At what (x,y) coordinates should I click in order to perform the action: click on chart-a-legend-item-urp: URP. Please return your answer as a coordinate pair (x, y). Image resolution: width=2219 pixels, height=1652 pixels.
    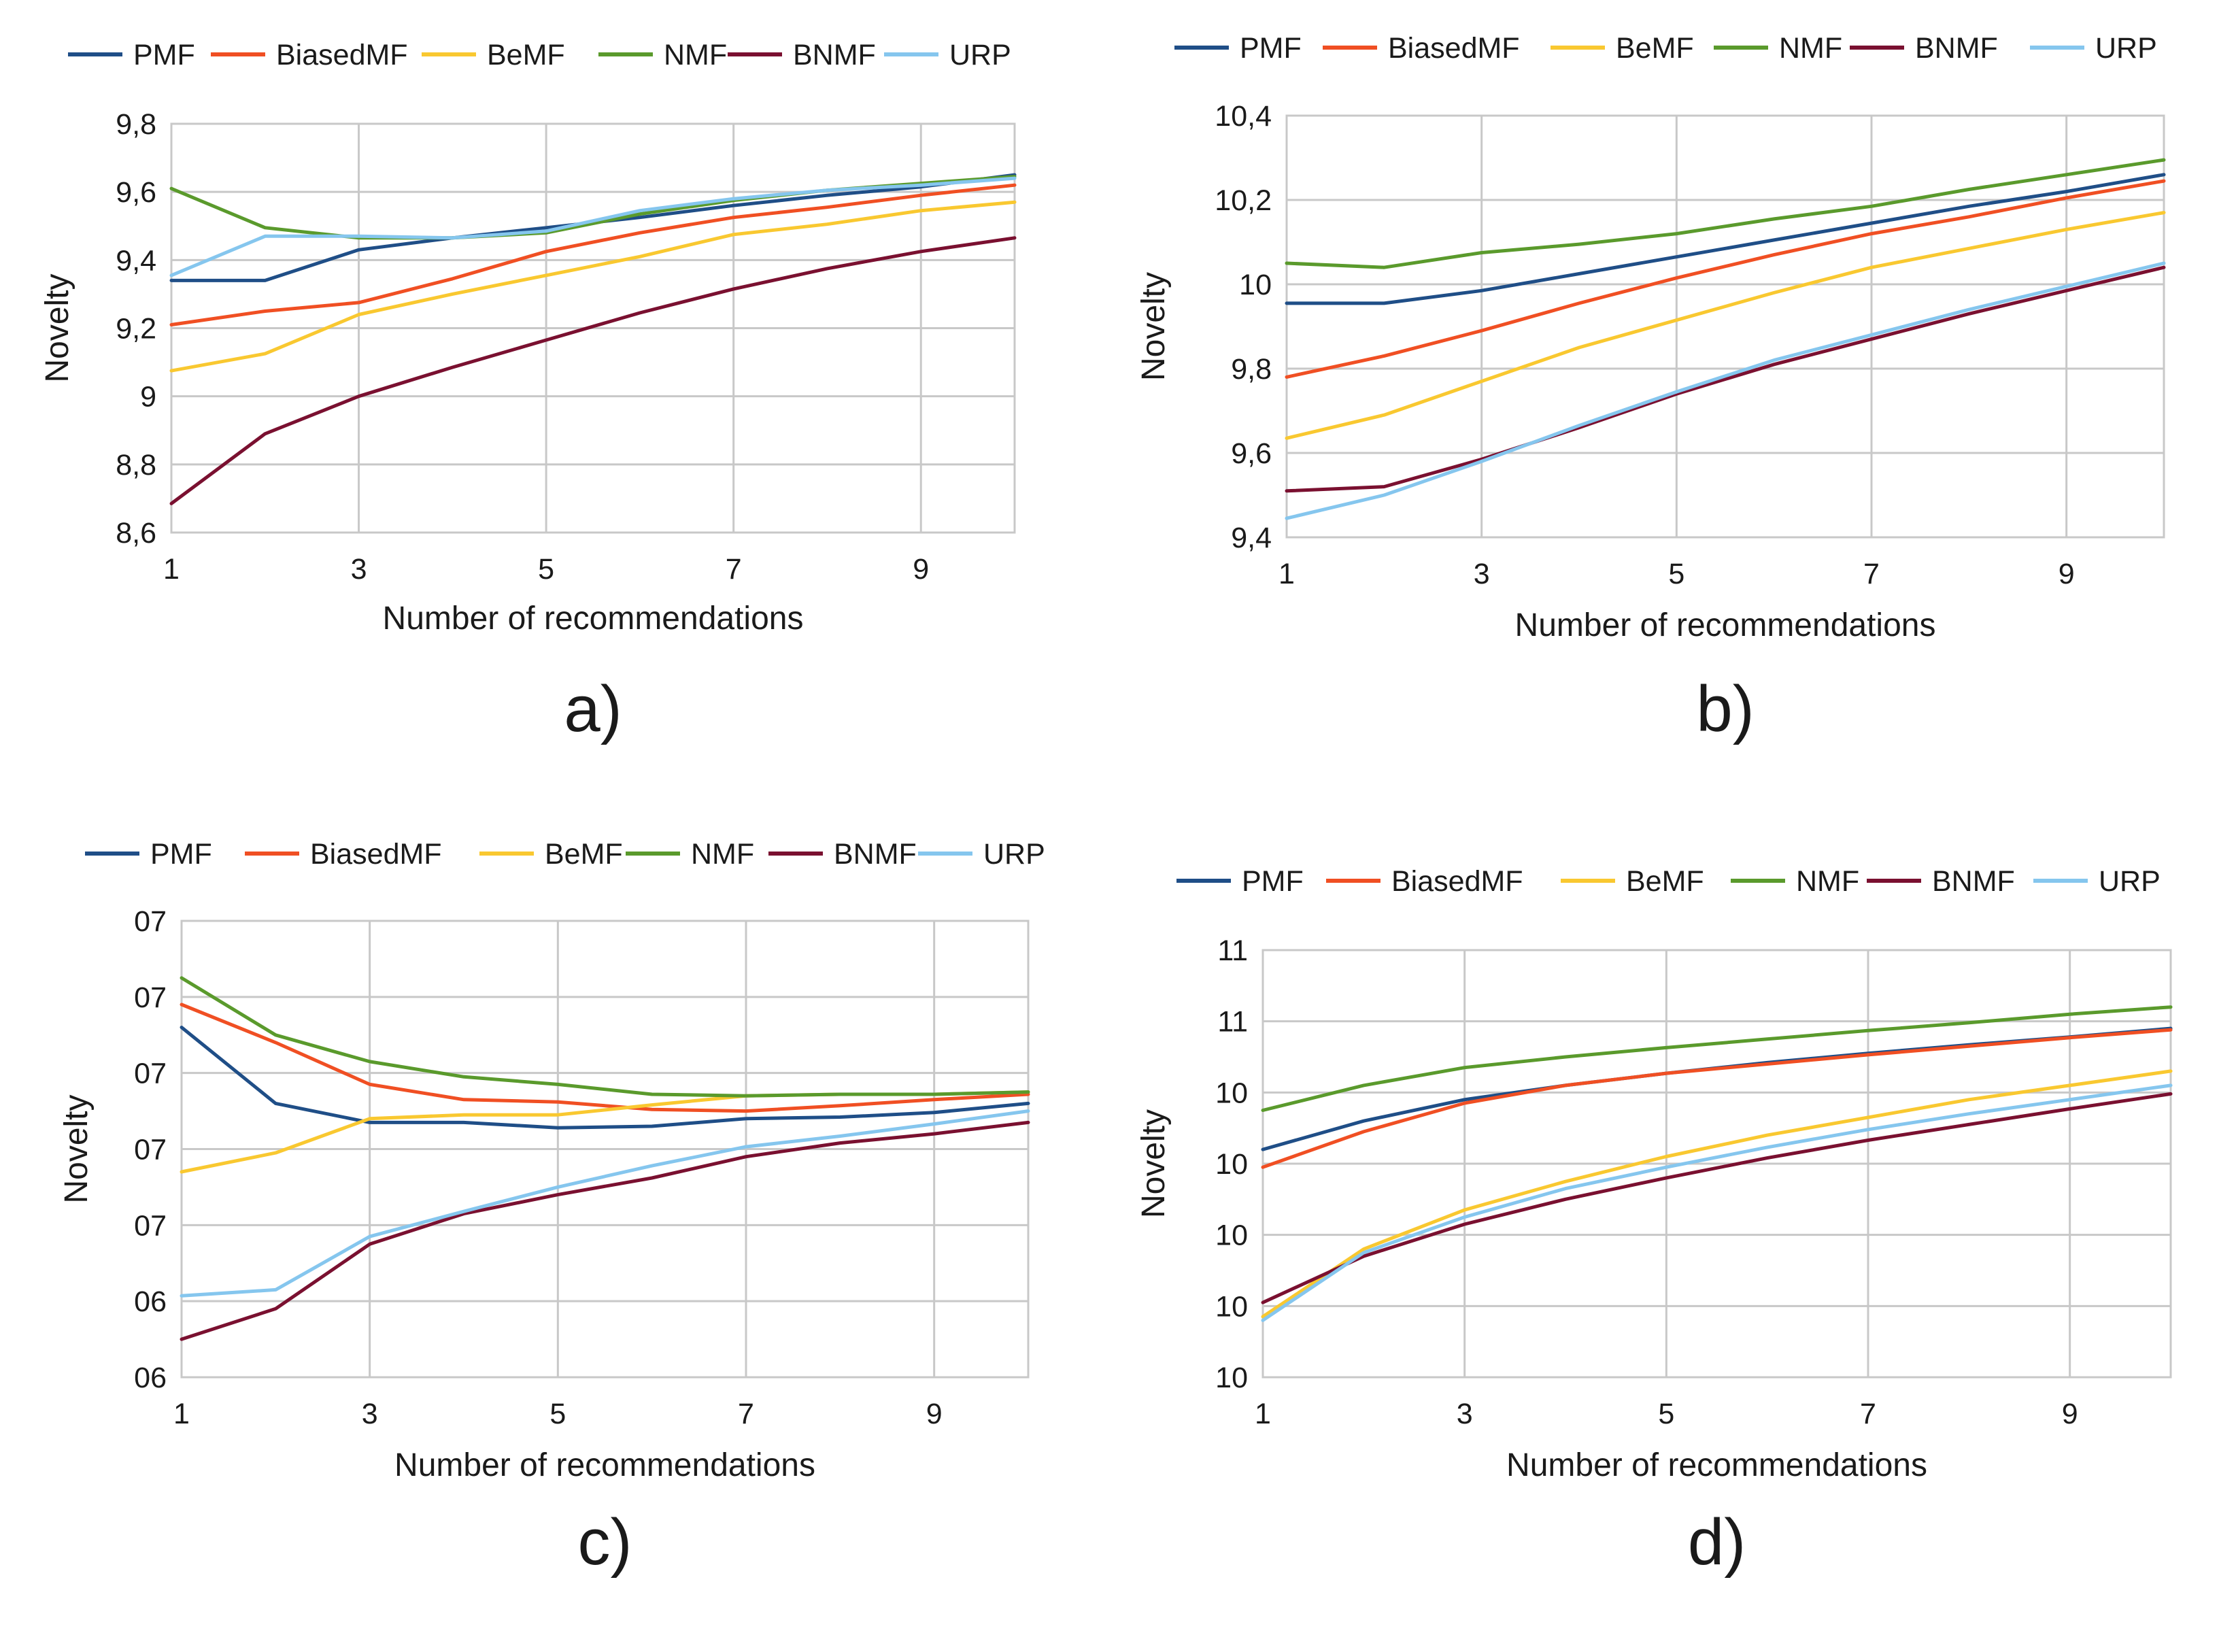
    Looking at the image, I should click on (947, 55).